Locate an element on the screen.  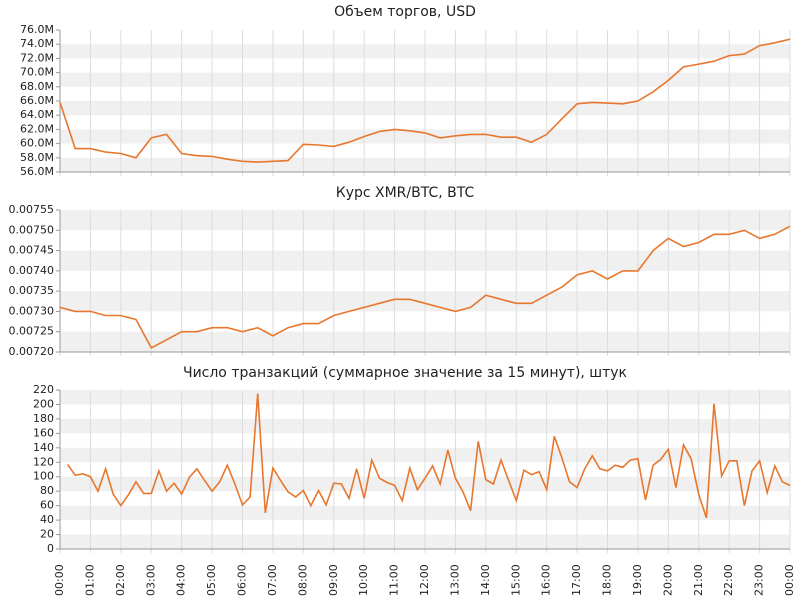
y-tick-label: 140 is located at coordinates (43, 447).